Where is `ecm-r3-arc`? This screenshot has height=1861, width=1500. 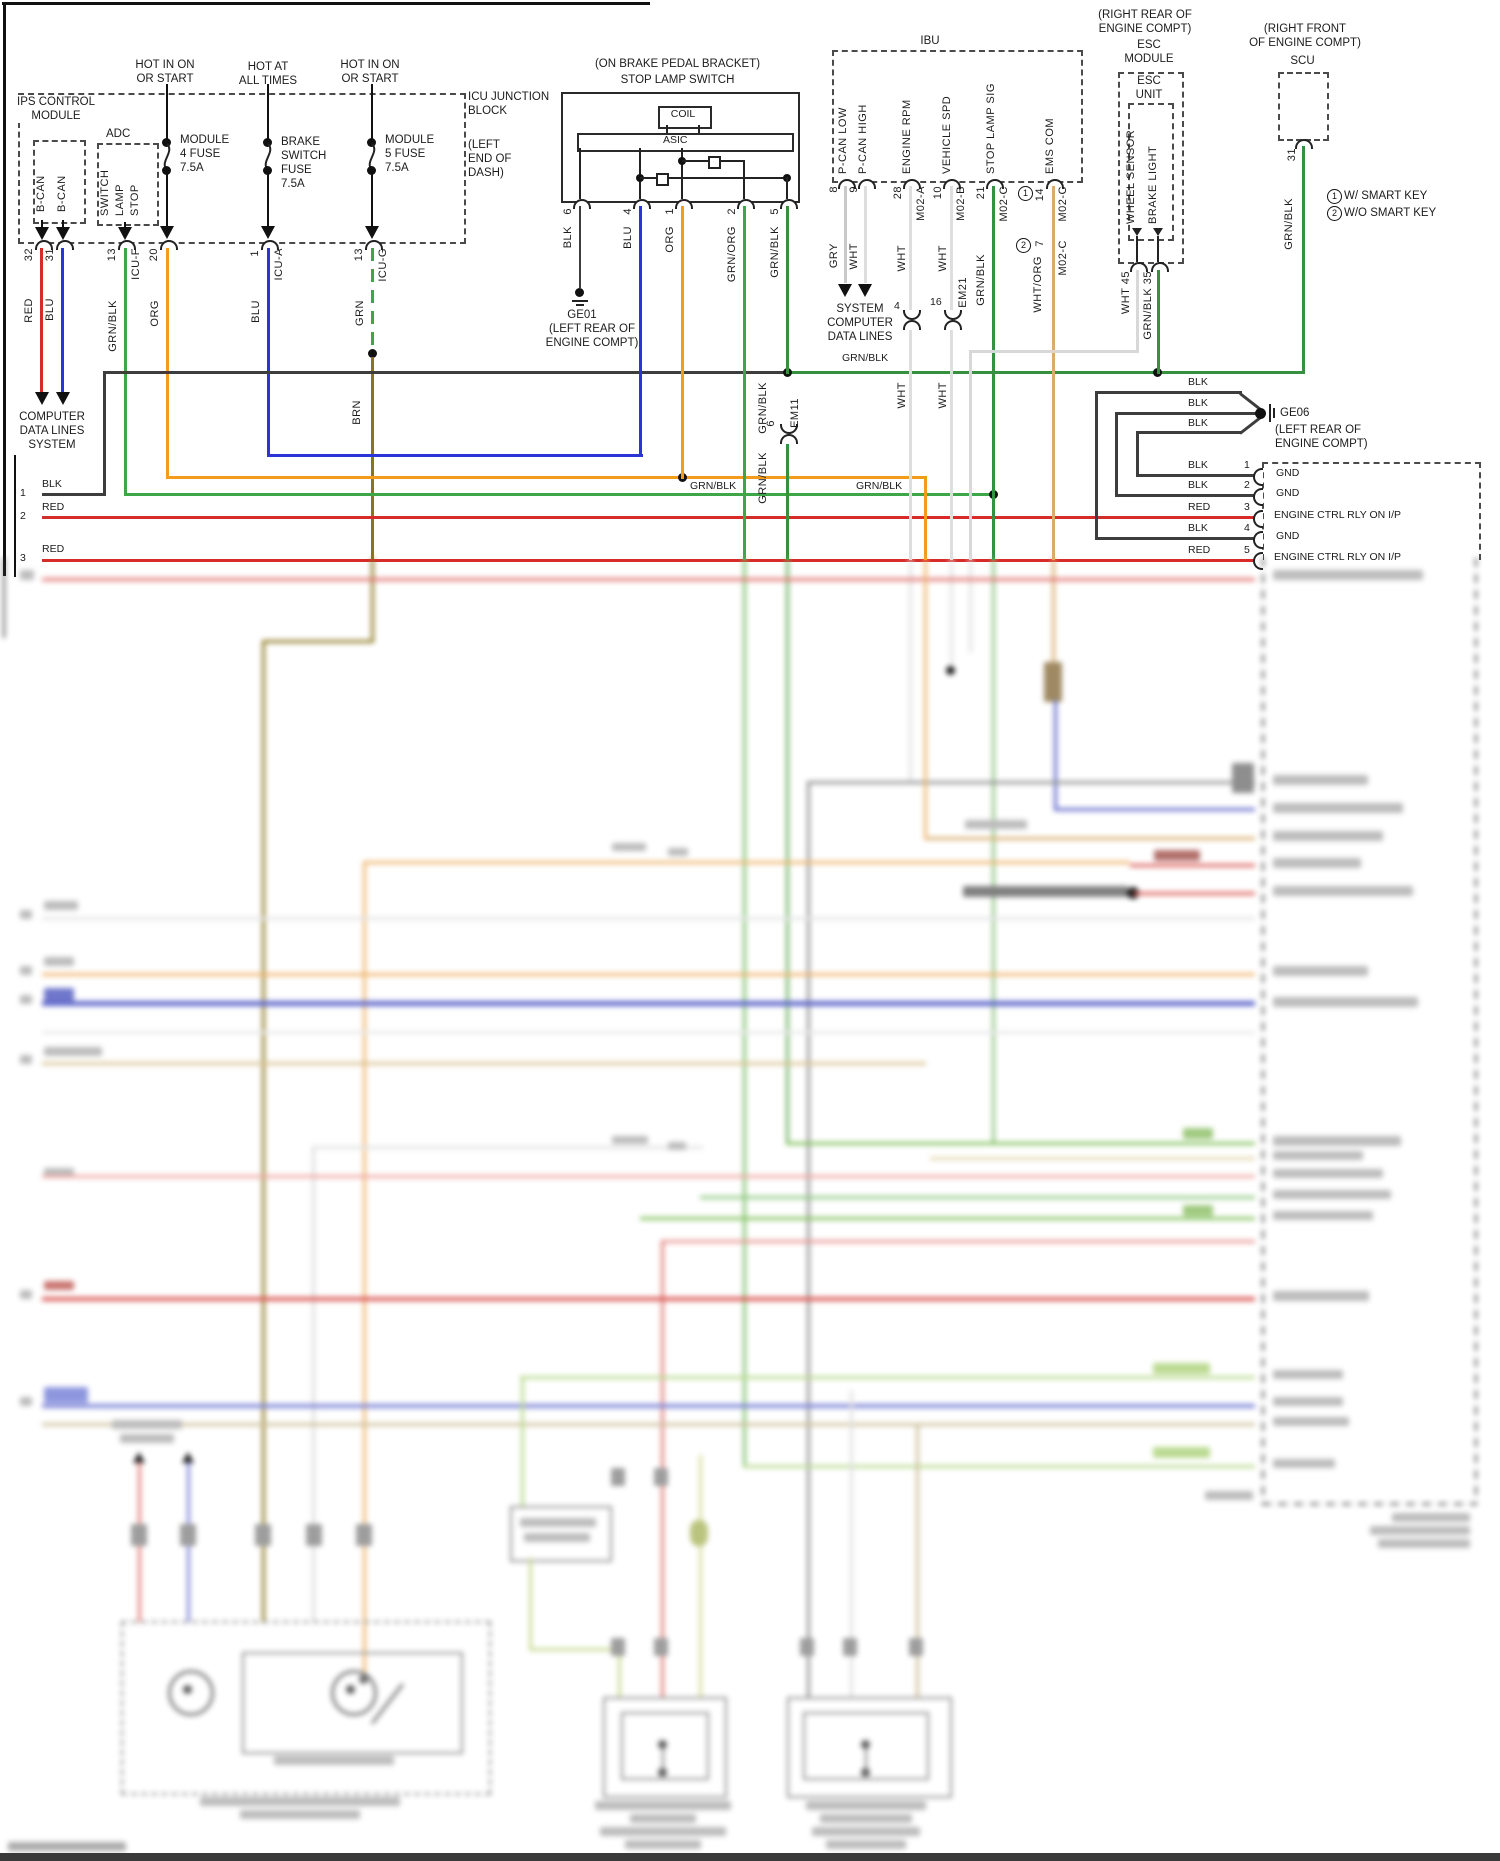 ecm-r3-arc is located at coordinates (1258, 519).